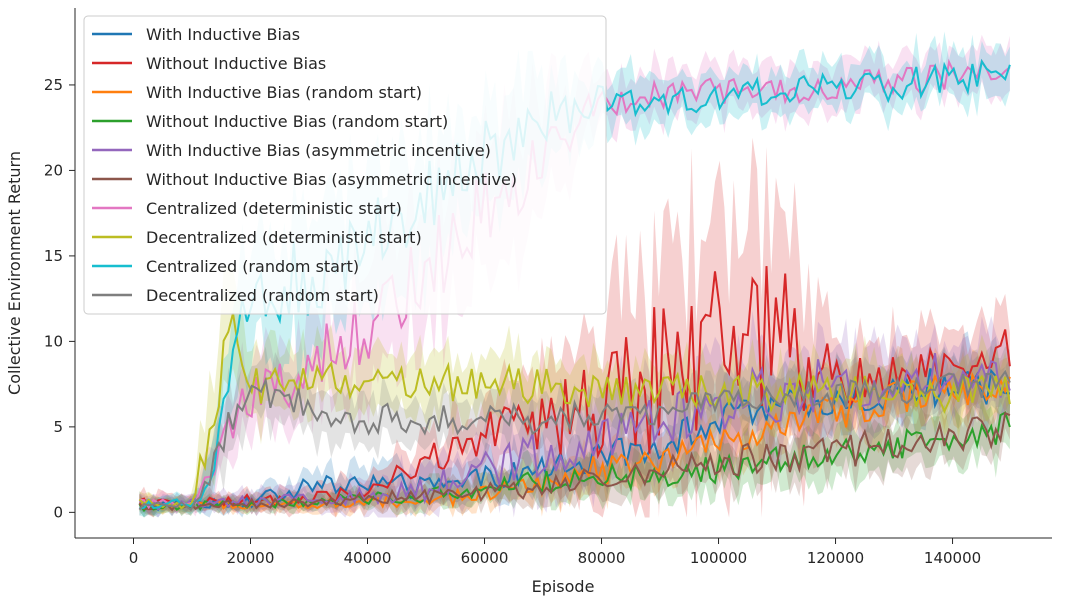 The height and width of the screenshot is (603, 1065). I want to click on legend-entry: Centralized (random start), so click(252, 266).